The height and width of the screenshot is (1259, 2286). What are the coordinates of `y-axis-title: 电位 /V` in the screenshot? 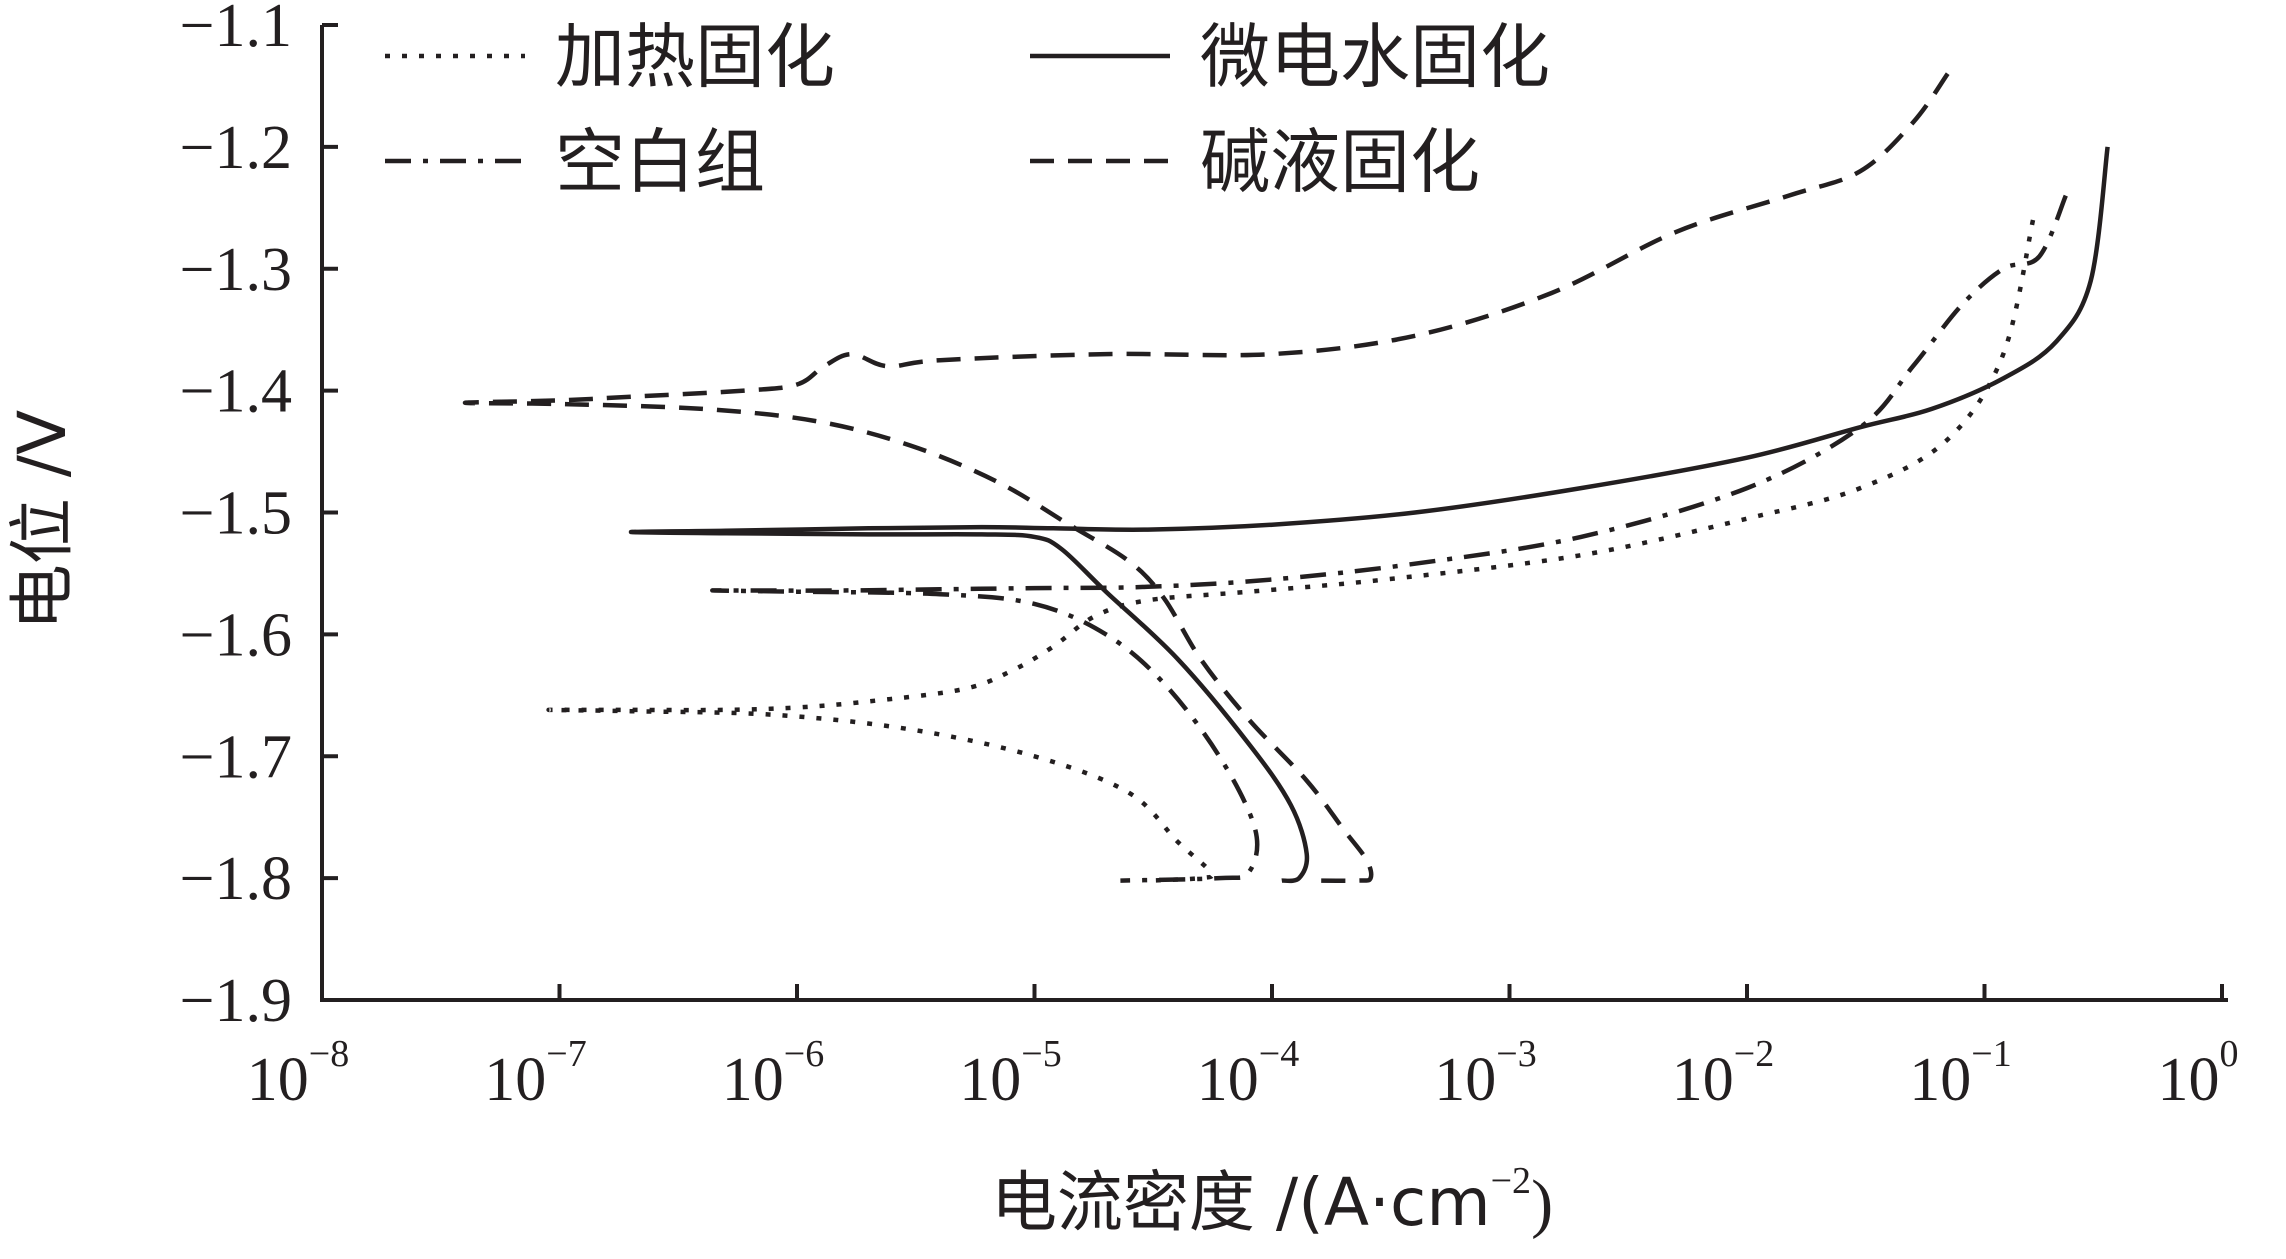 It's located at (42, 520).